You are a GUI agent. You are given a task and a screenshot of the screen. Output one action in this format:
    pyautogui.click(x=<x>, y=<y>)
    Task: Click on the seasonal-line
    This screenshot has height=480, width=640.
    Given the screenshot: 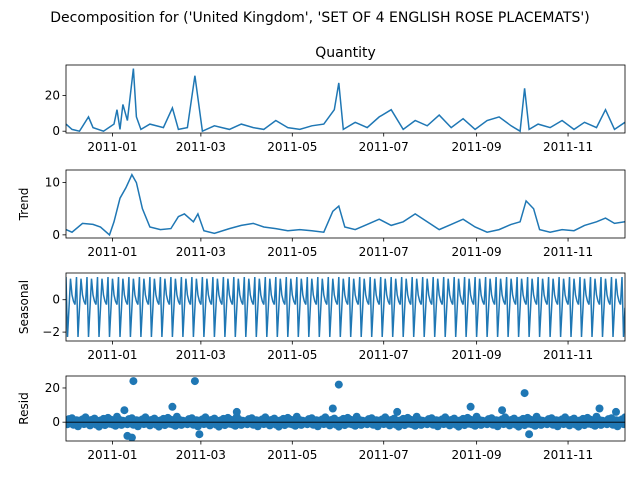 What is the action you would take?
    pyautogui.click(x=345, y=307)
    